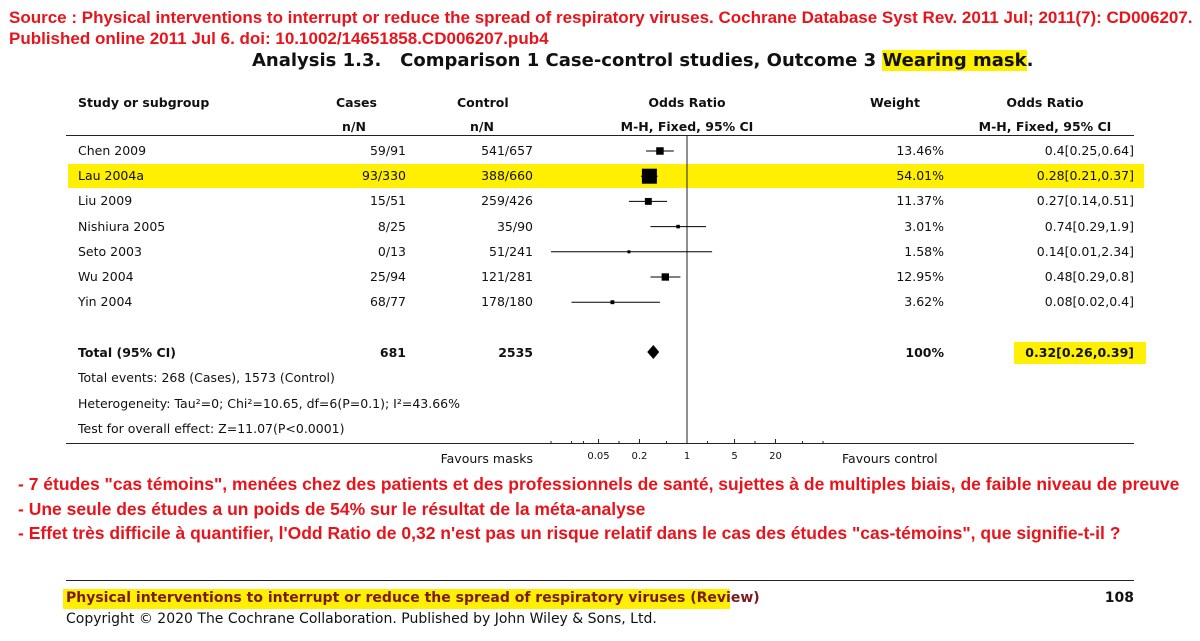 The width and height of the screenshot is (1200, 641). I want to click on study-cases: 15/51, so click(387, 201).